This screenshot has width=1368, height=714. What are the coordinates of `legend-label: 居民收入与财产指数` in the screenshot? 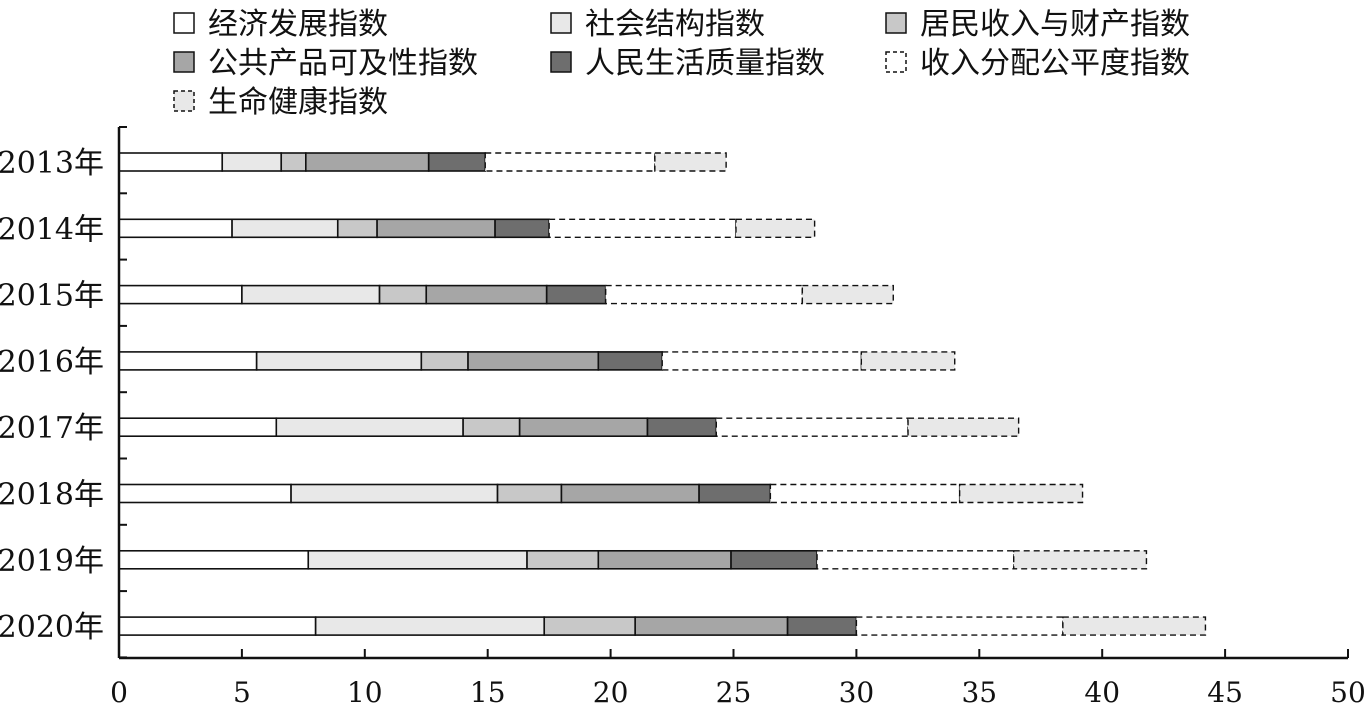 It's located at (1055, 24).